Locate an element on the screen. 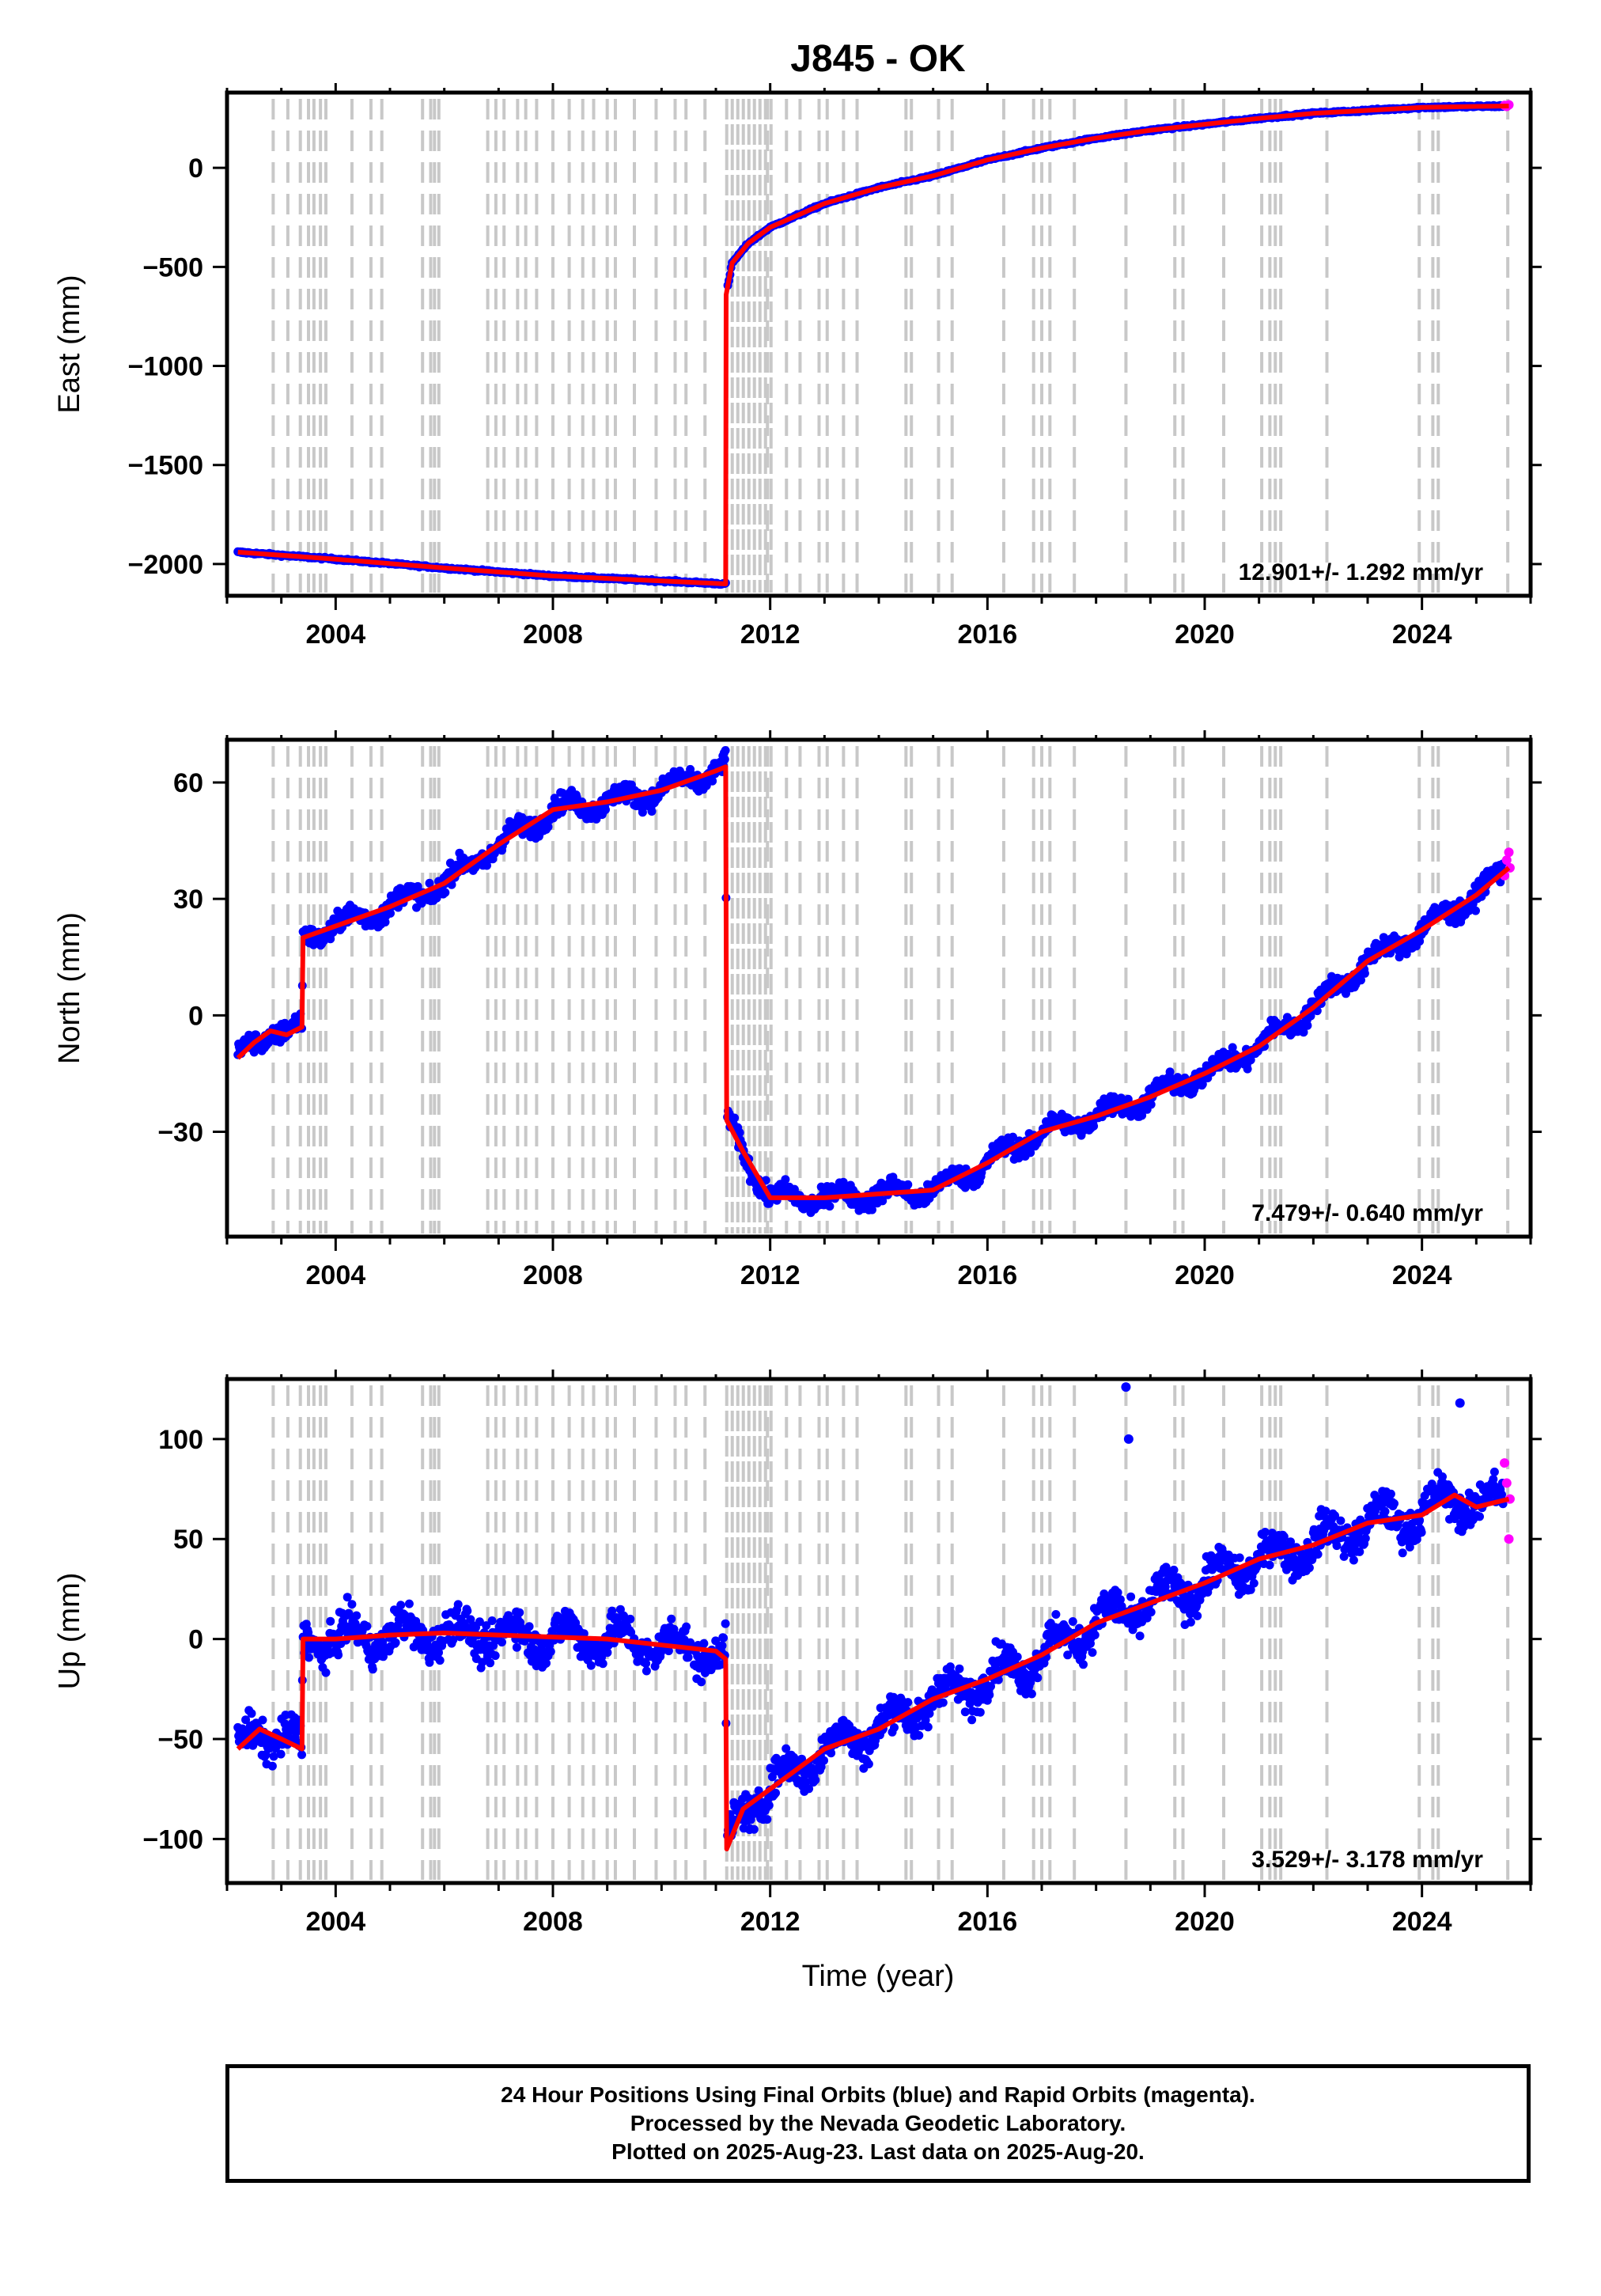 The image size is (1601, 2296). y-tick-label: 60 is located at coordinates (188, 783).